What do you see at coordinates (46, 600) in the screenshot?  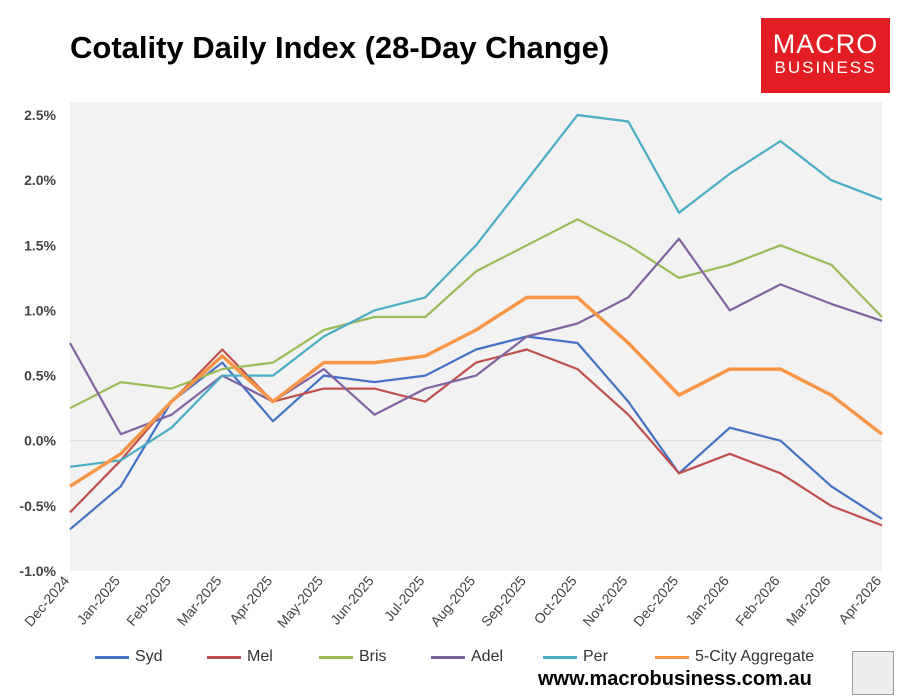 I see `x-tick-label: Dec-2024` at bounding box center [46, 600].